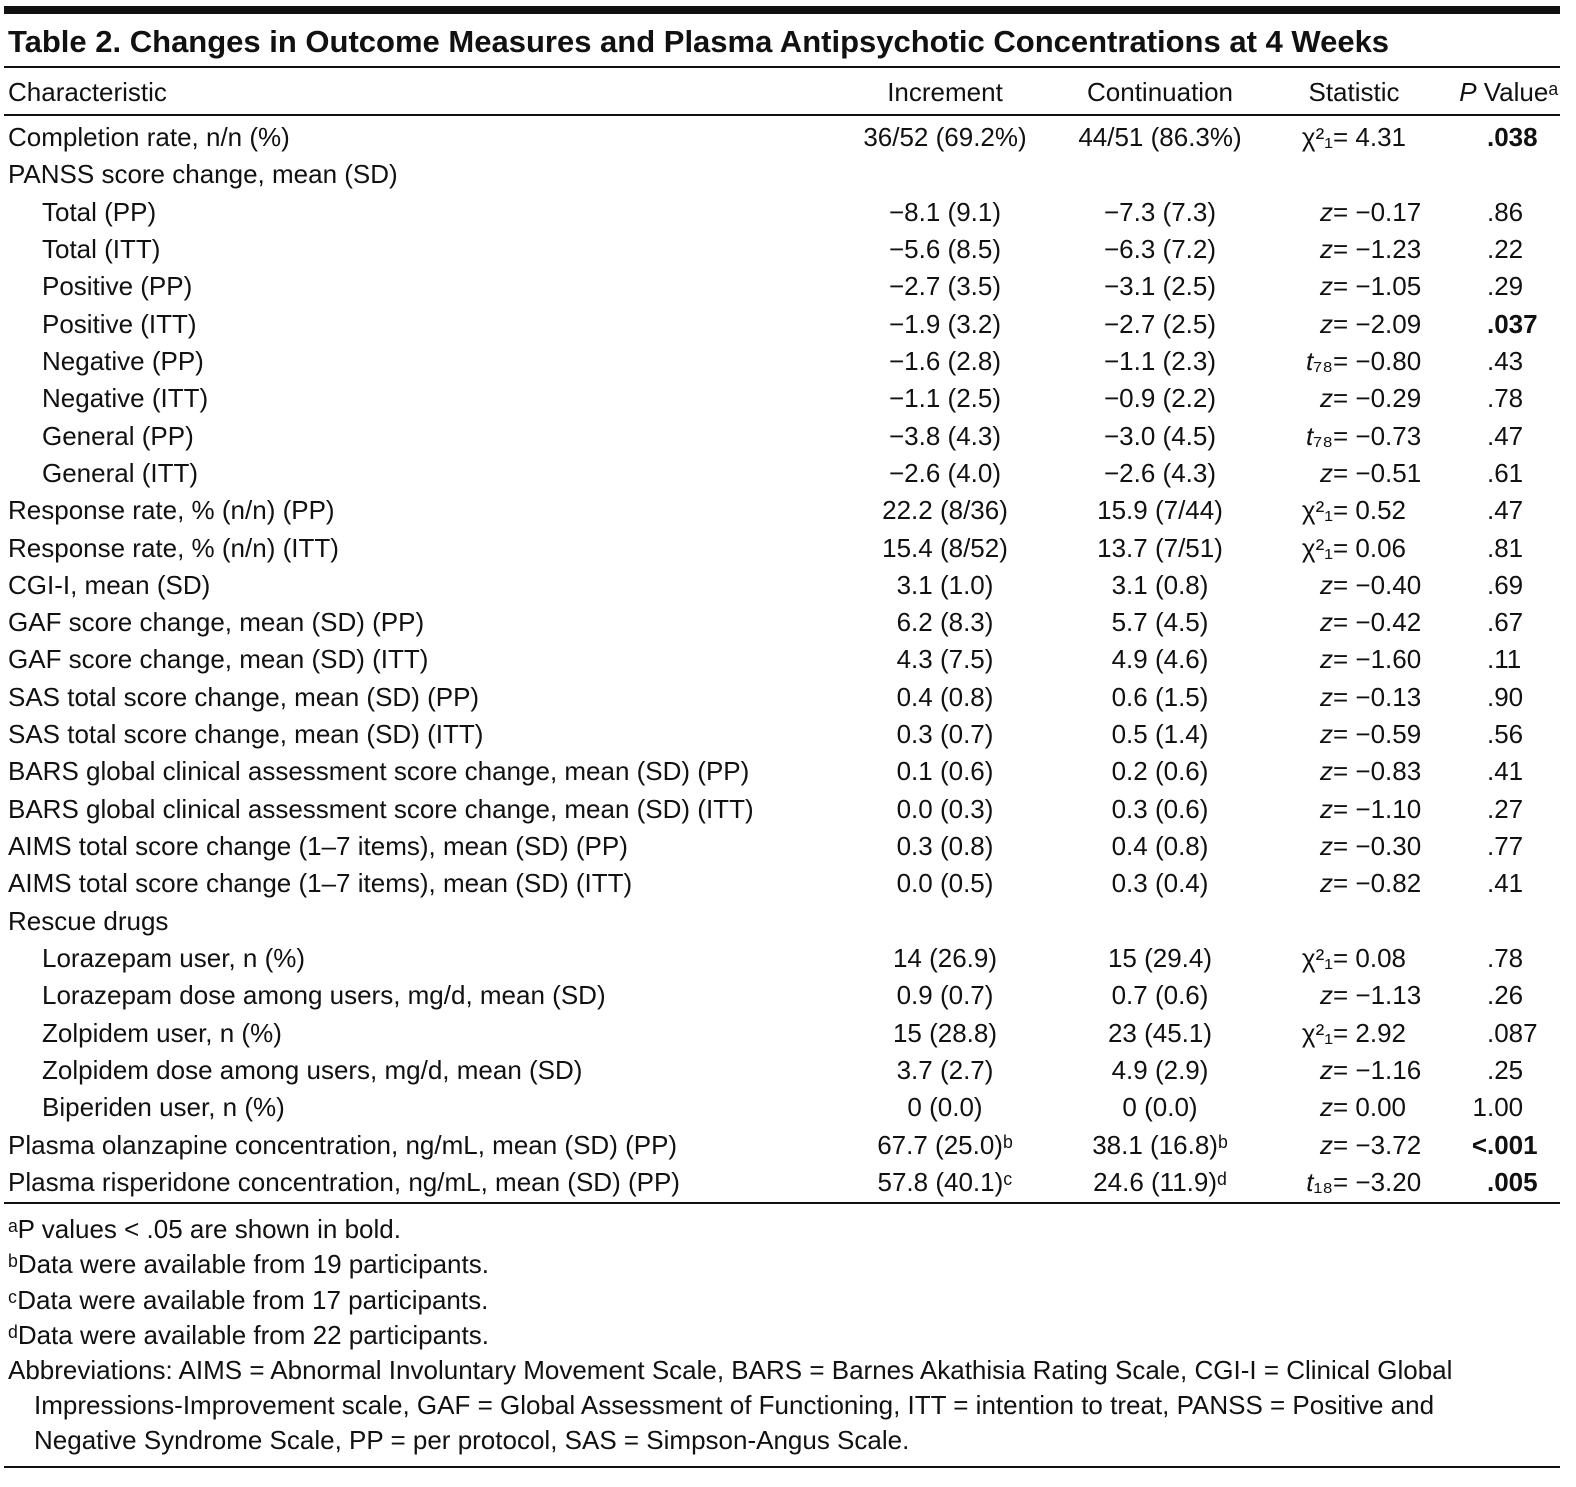  I want to click on statistic-cell: χ²₁ = 4.31, so click(1354, 137).